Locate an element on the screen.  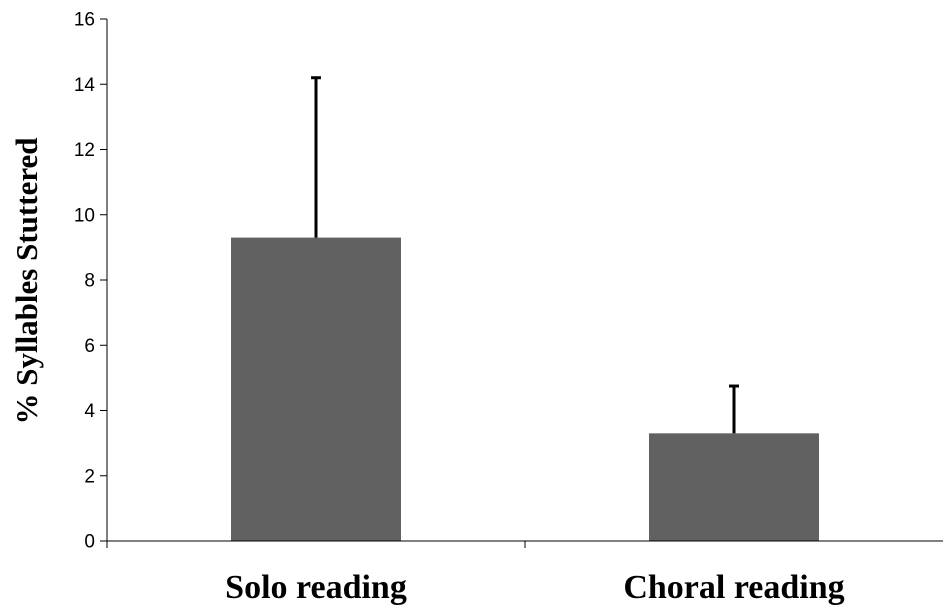
y-axis-title: % Syllables Stuttered is located at coordinates (26, 280).